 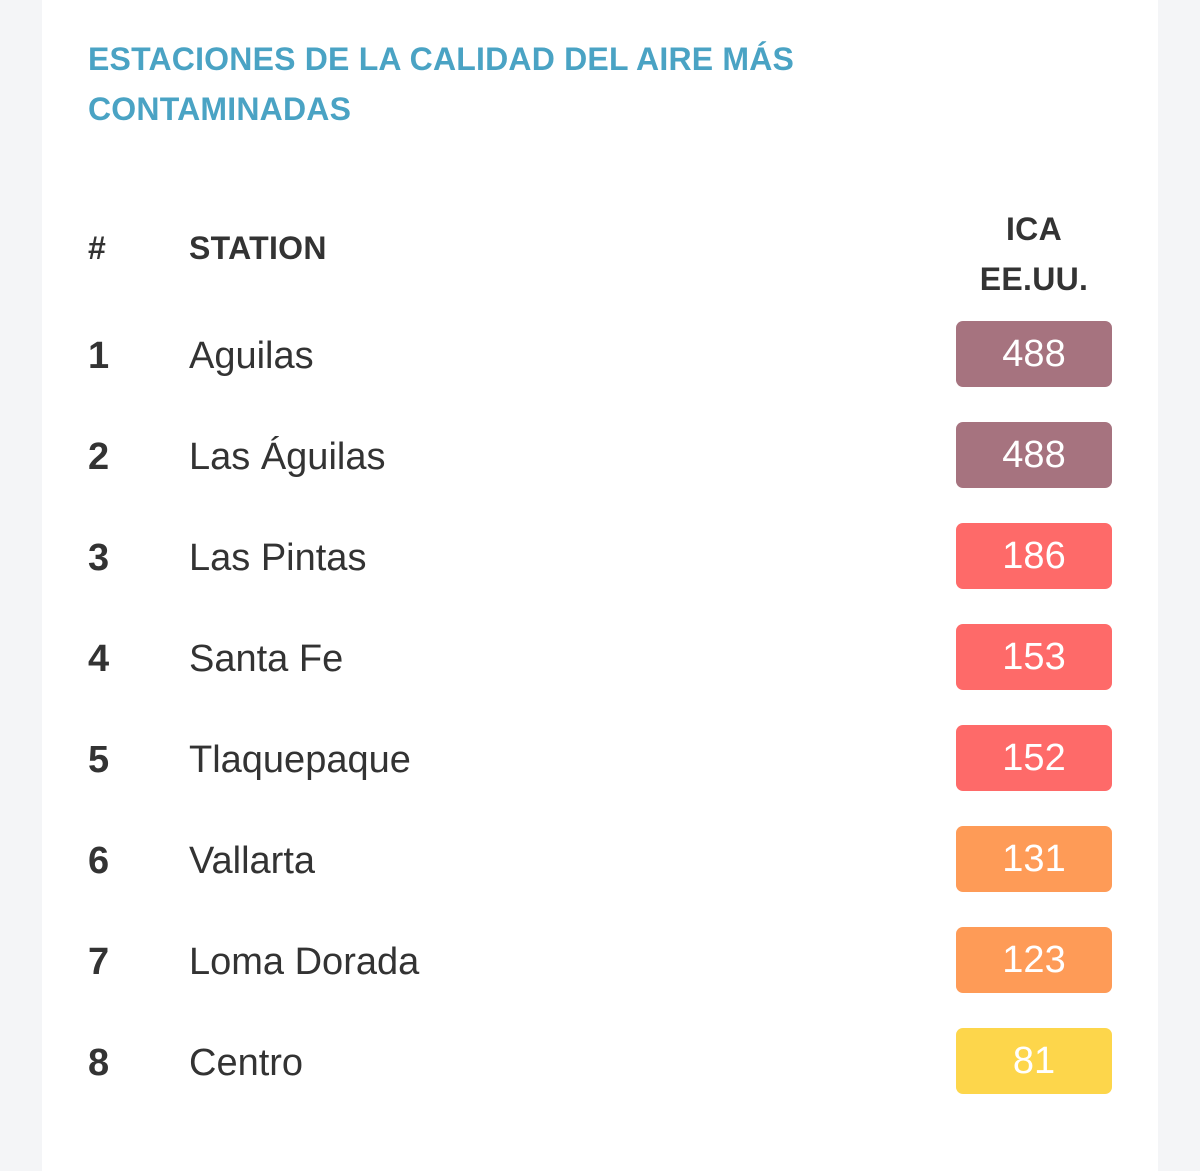 What do you see at coordinates (99, 1063) in the screenshot?
I see `station-rank: 8` at bounding box center [99, 1063].